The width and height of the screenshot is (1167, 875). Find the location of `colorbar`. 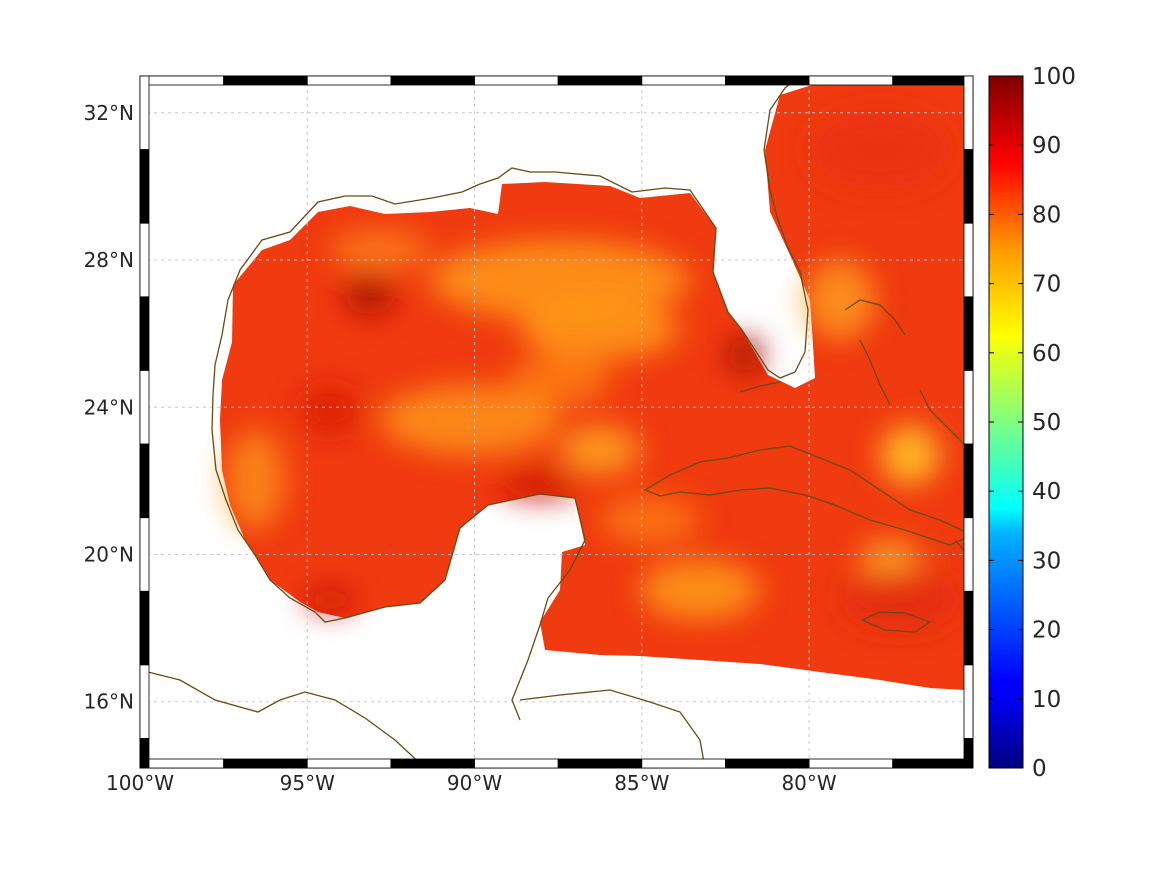

colorbar is located at coordinates (1006, 422).